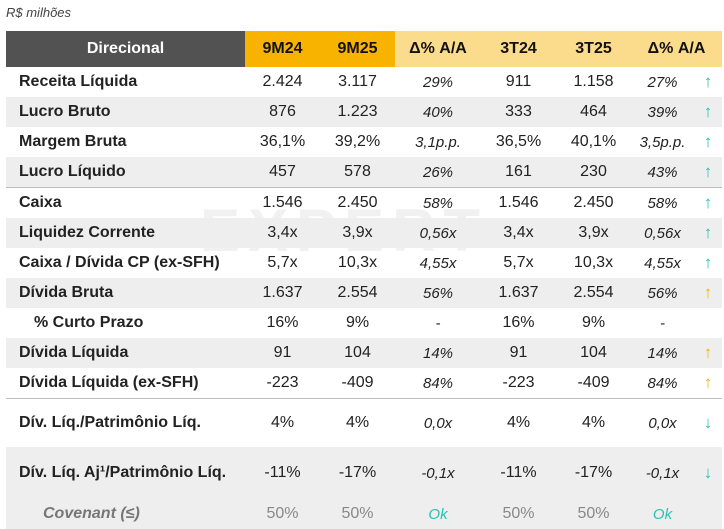 The image size is (724, 529). What do you see at coordinates (518, 172) in the screenshot?
I see `cell: 161` at bounding box center [518, 172].